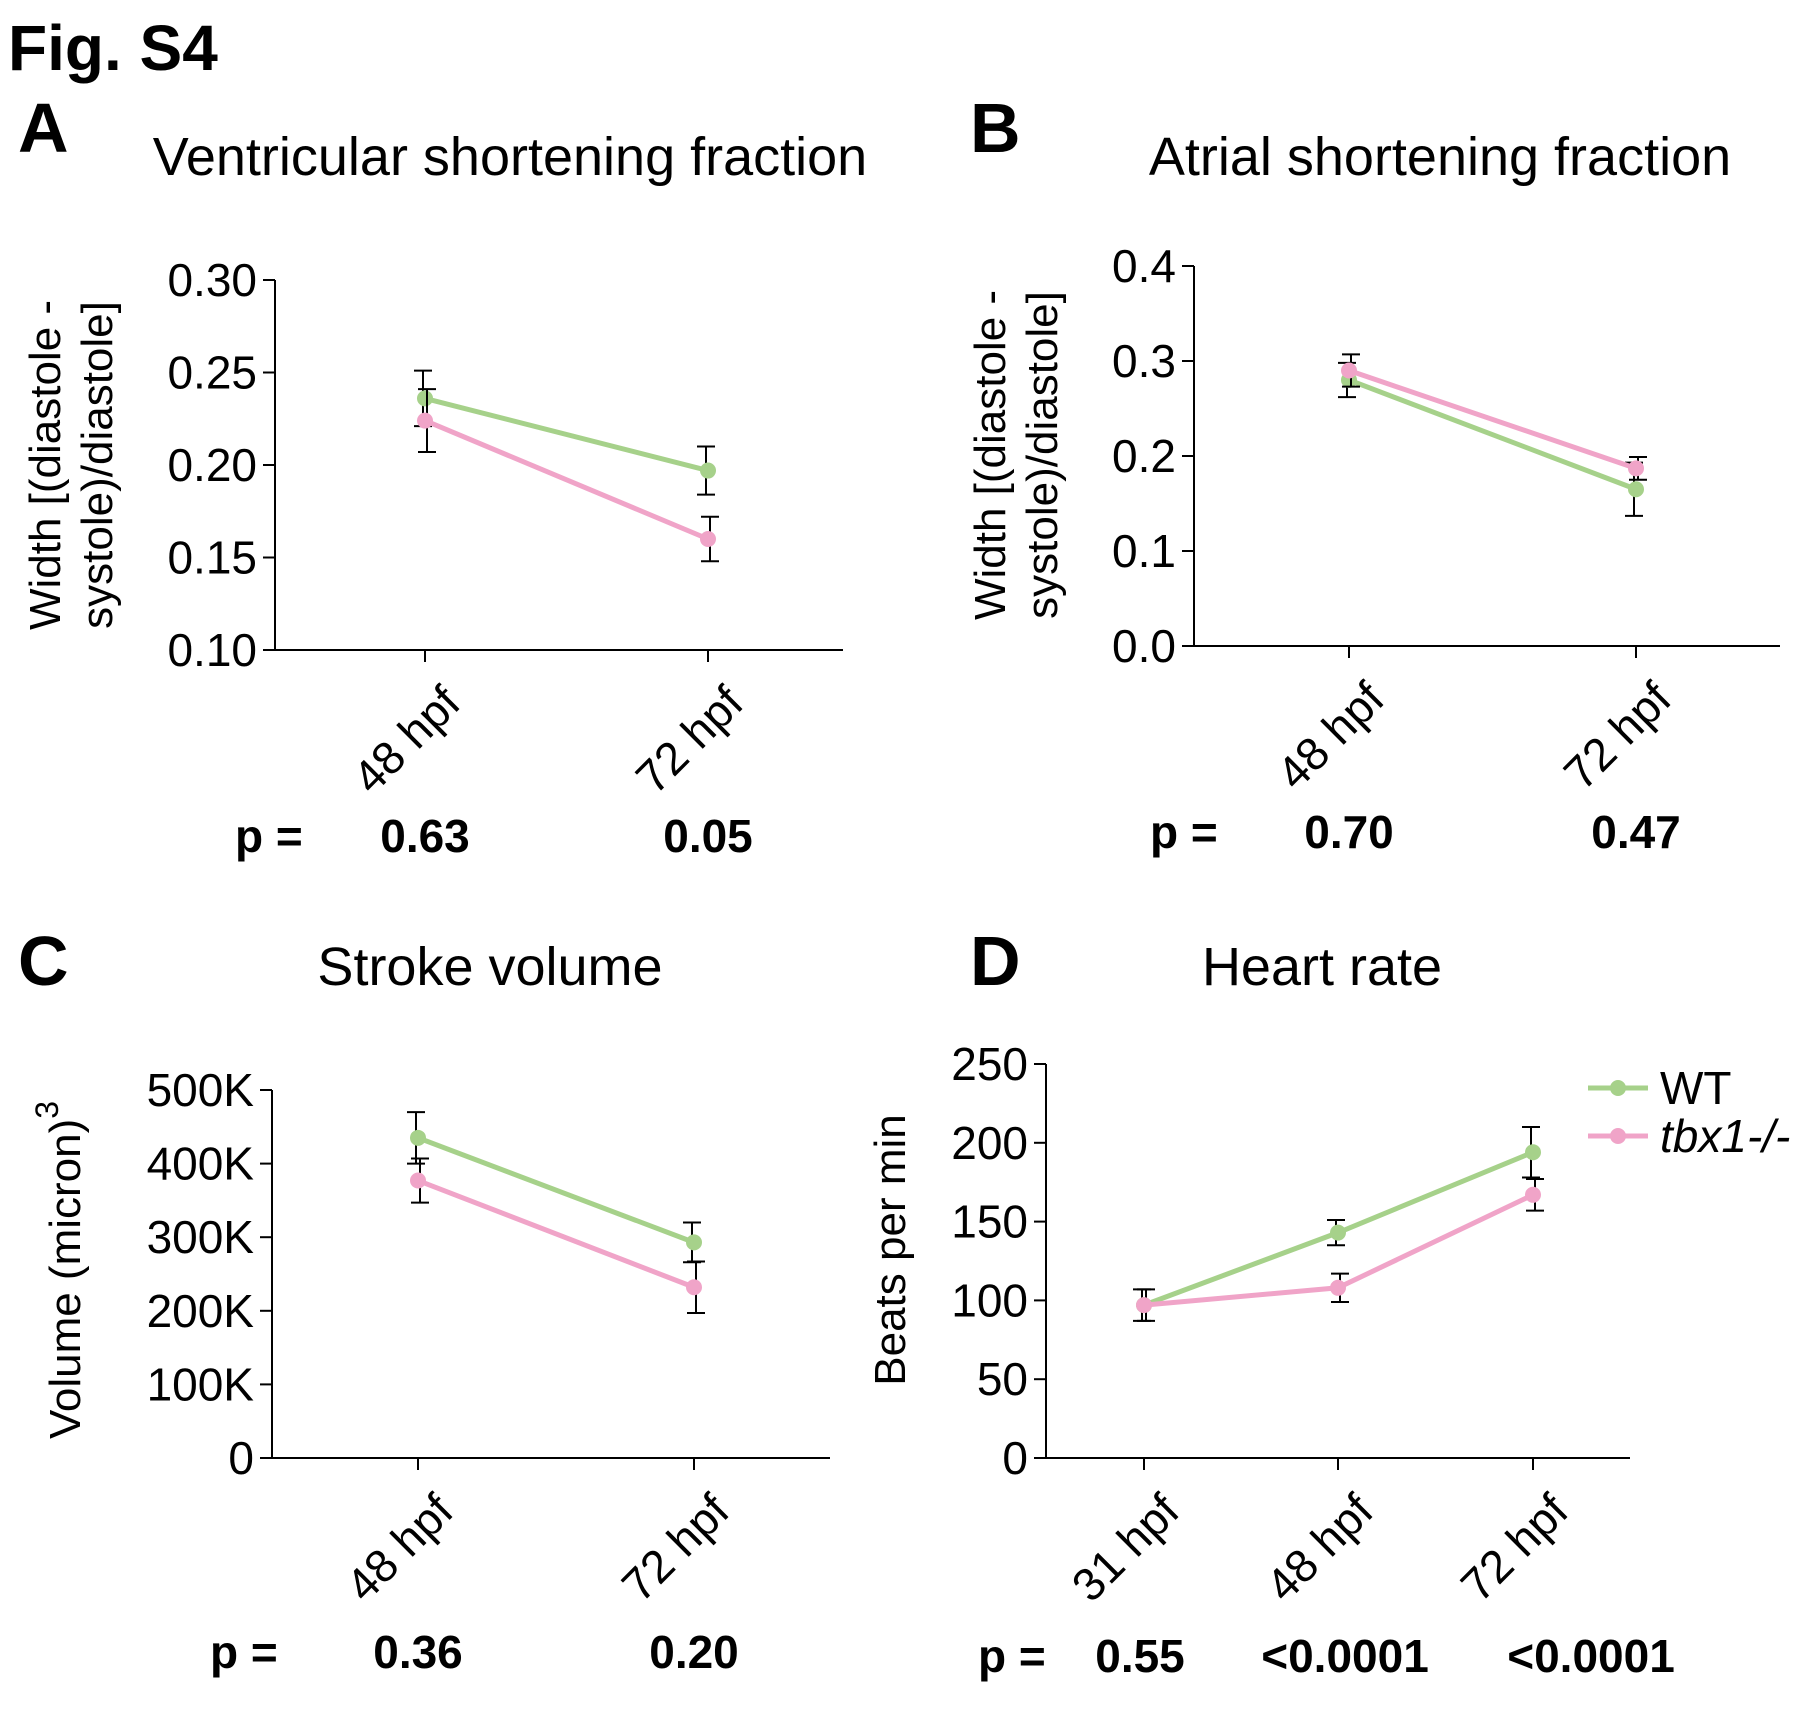 The width and height of the screenshot is (1819, 1712). I want to click on y-axis-label: Beats per min, so click(890, 1249).